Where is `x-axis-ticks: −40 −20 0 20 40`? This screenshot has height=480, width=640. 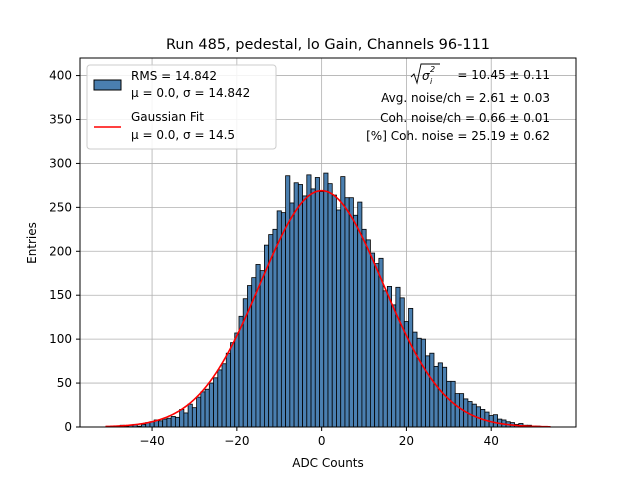
x-axis-ticks: −40 −20 0 20 40 is located at coordinates (319, 437).